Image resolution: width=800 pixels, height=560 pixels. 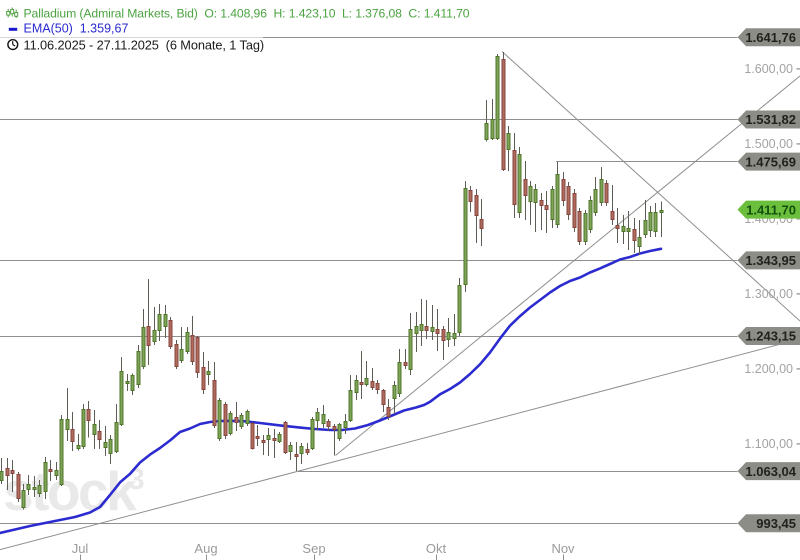 What do you see at coordinates (771, 209) in the screenshot?
I see `svg-text: 1.411,70` at bounding box center [771, 209].